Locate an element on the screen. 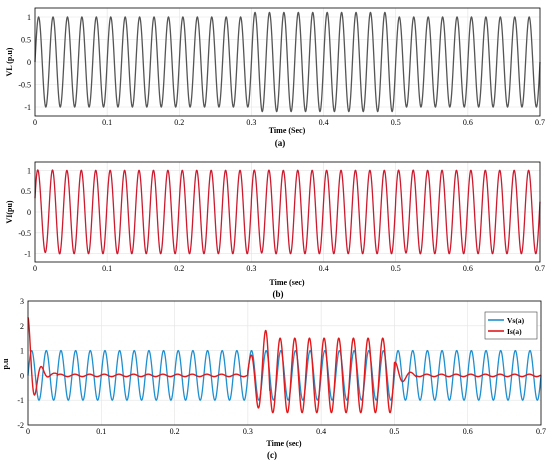  x-axis-title-b: Time (sec) is located at coordinates (287, 282).